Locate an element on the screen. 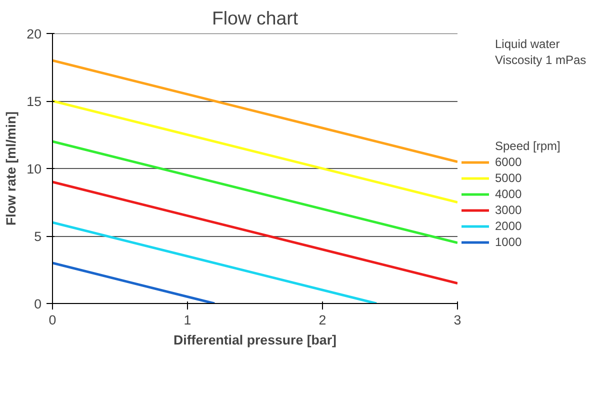  y-tick-label: 20 is located at coordinates (34, 34).